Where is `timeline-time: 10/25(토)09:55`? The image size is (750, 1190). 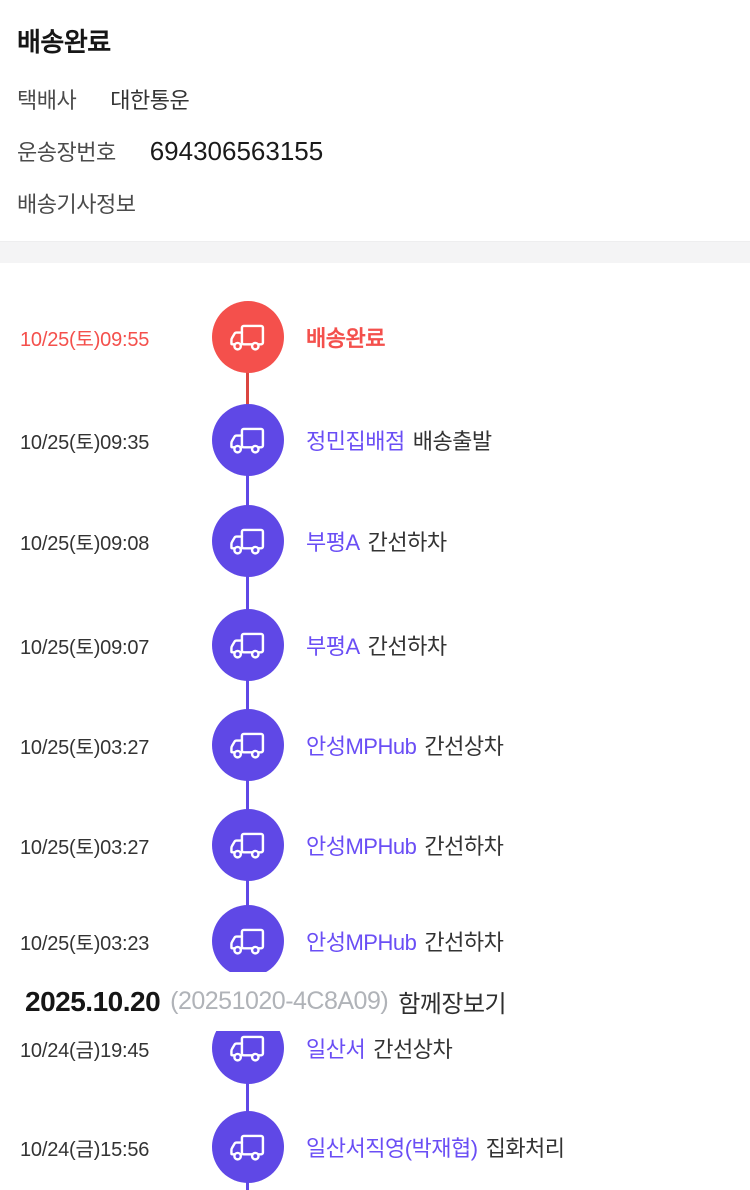
timeline-time: 10/25(토)09:55 is located at coordinates (85, 339).